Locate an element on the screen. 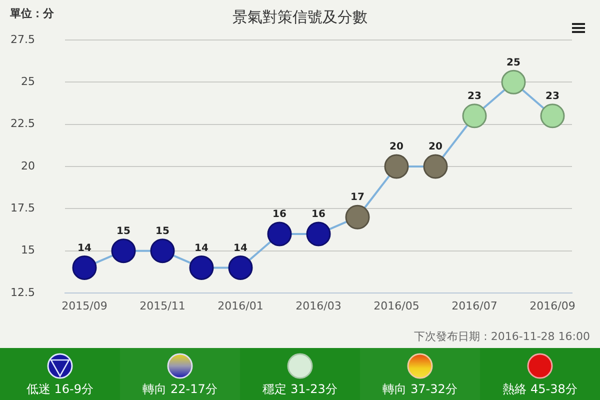  x-tick-label: 2015/11 is located at coordinates (163, 305).